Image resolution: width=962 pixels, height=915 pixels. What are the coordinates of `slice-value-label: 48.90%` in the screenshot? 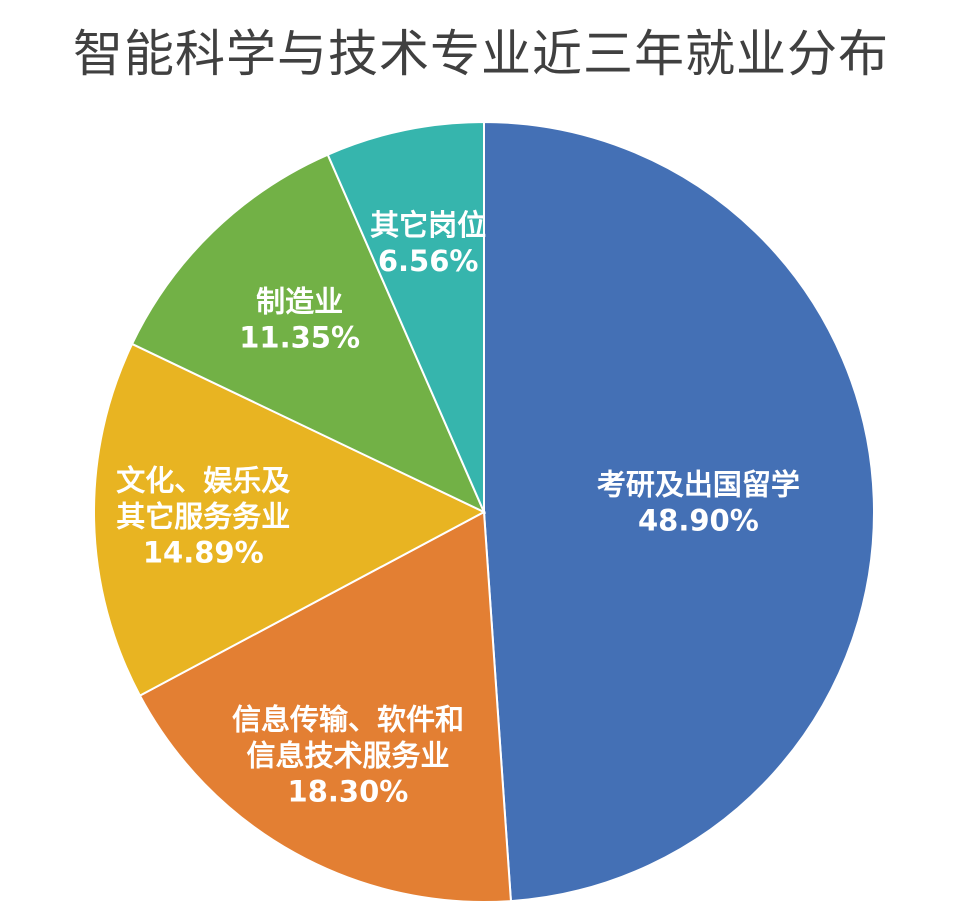 It's located at (698, 521).